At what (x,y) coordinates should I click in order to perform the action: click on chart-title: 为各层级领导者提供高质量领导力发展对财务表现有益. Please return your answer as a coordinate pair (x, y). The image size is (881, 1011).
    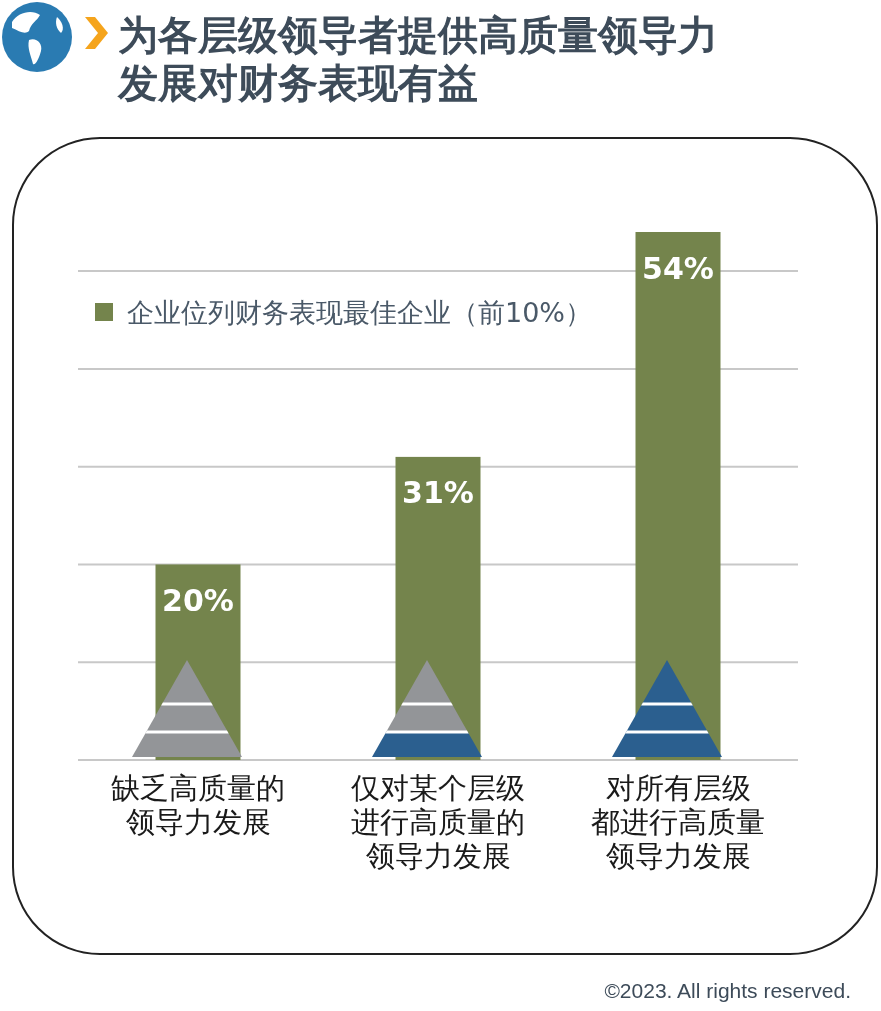
    Looking at the image, I should click on (418, 59).